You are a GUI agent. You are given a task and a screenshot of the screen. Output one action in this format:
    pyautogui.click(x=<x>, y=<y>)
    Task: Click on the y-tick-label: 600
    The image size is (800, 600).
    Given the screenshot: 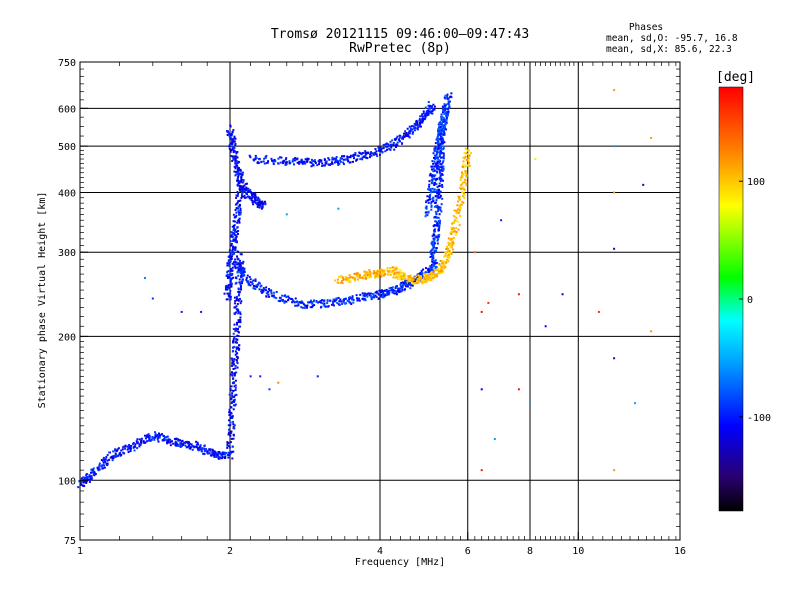 What is the action you would take?
    pyautogui.click(x=67, y=109)
    